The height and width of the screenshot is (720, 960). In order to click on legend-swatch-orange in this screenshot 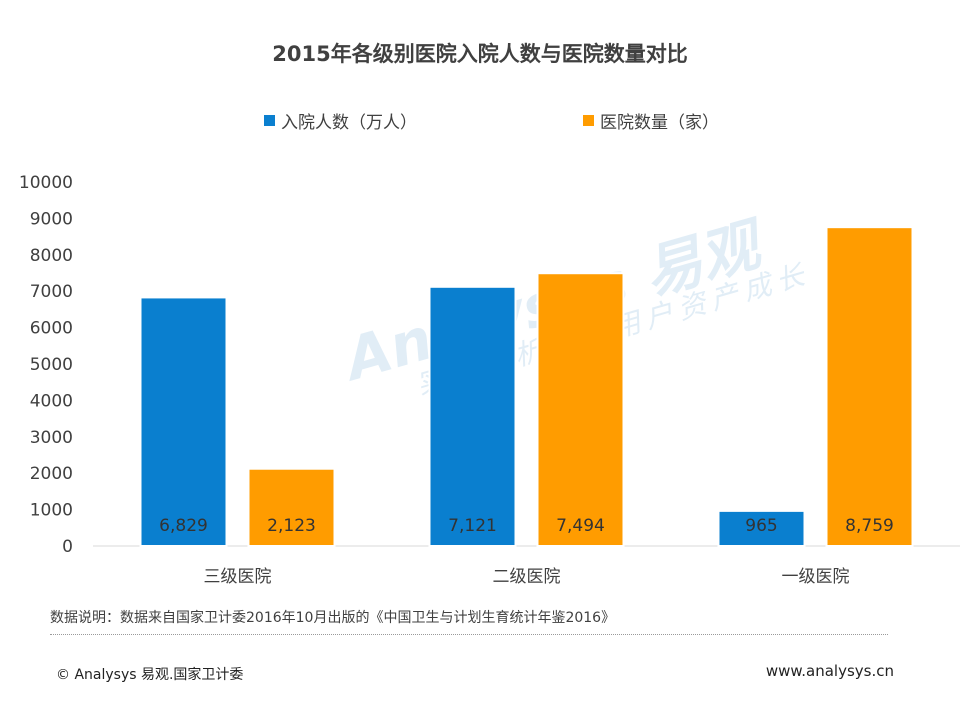, I will do `click(588, 120)`.